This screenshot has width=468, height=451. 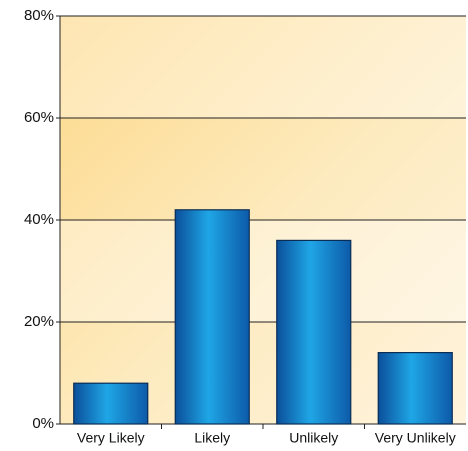 What do you see at coordinates (43, 423) in the screenshot?
I see `y-tick-label: 0%` at bounding box center [43, 423].